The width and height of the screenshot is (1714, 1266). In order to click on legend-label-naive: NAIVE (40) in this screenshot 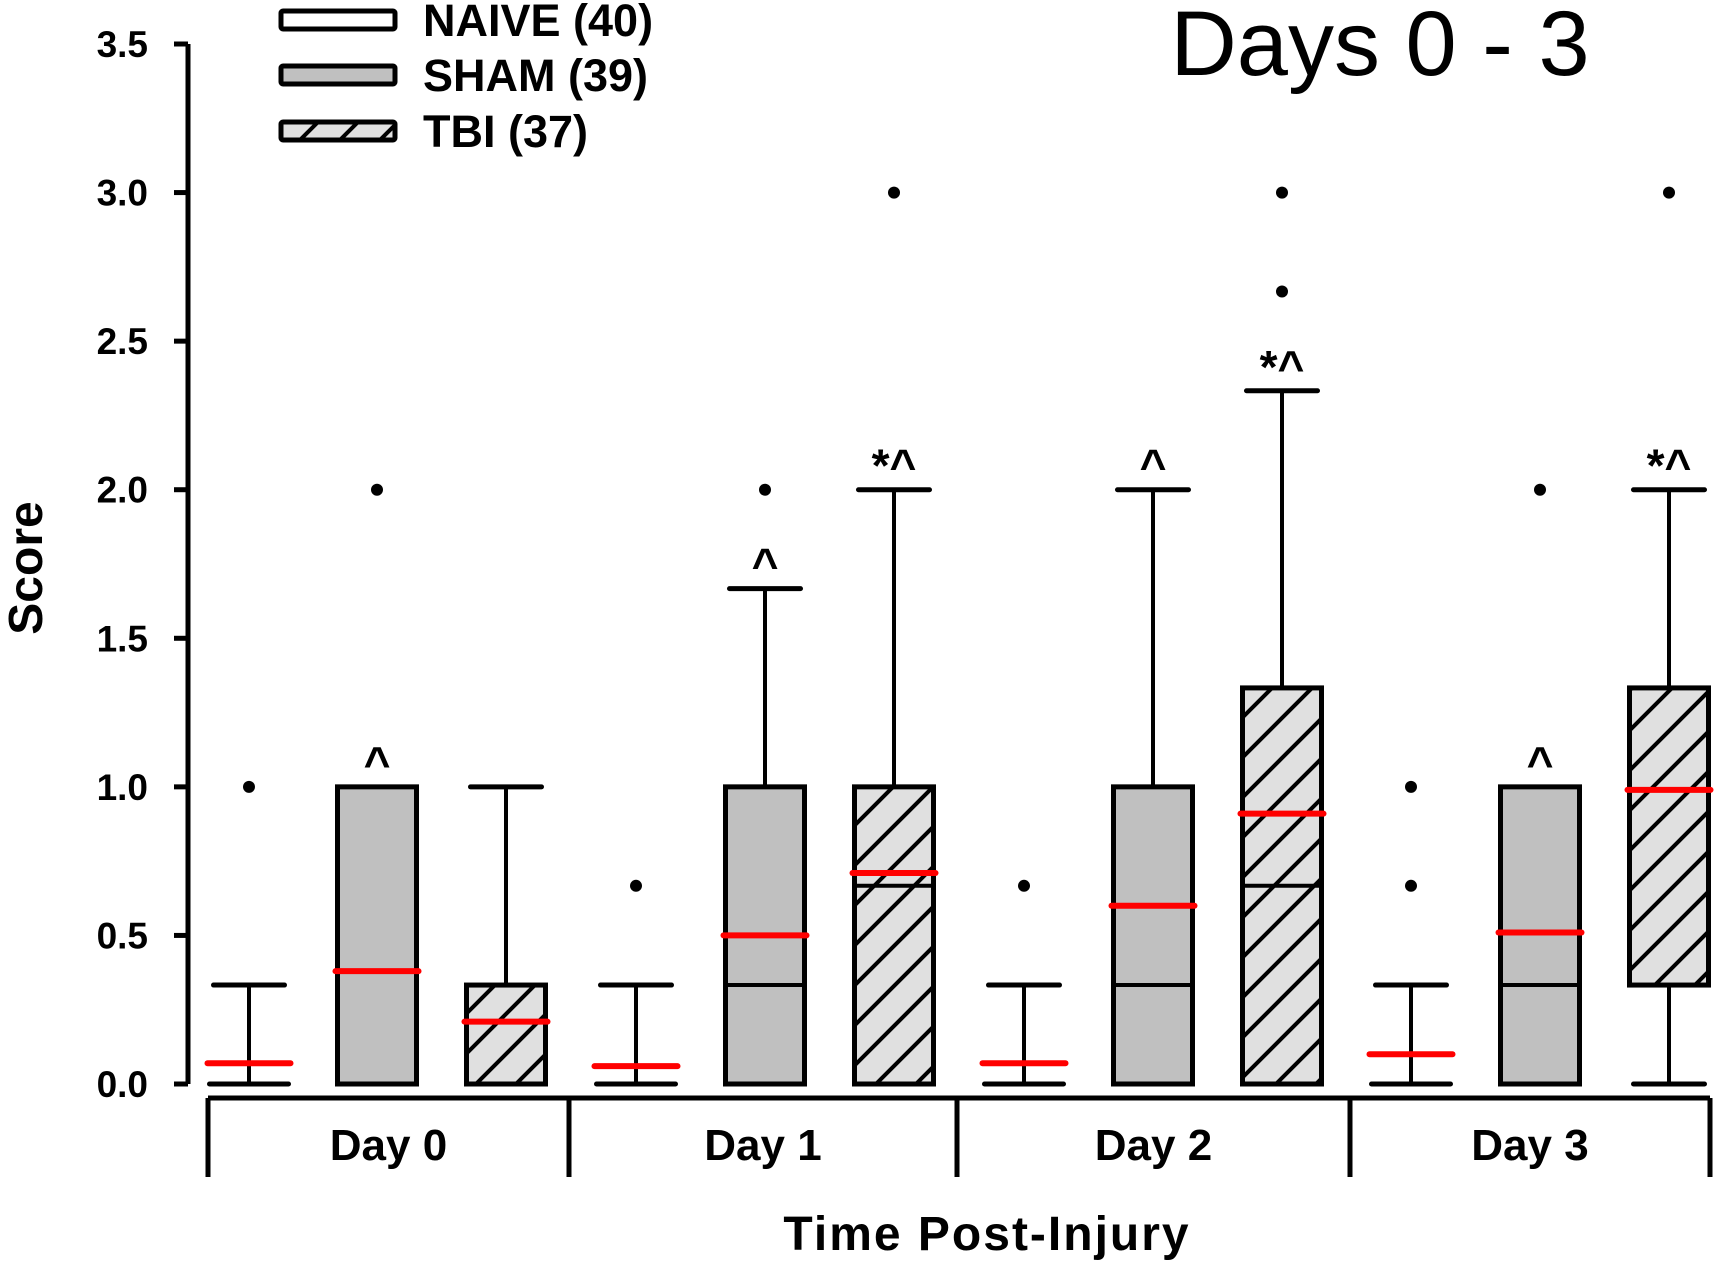, I will do `click(538, 23)`.